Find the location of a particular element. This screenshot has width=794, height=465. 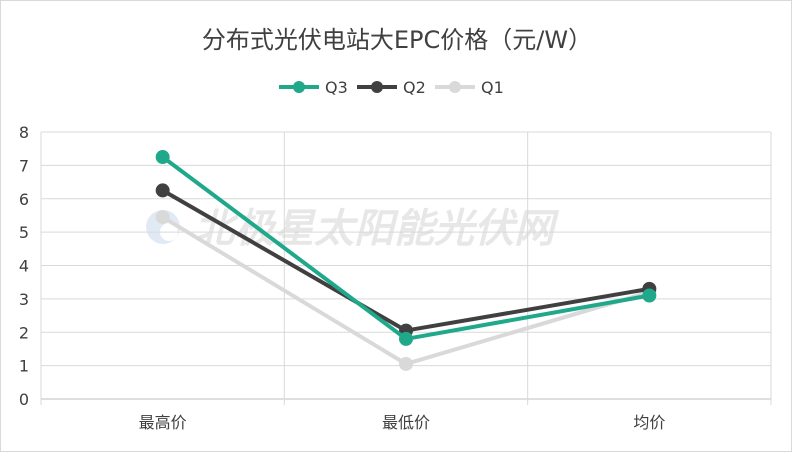

legend-label: Q1 is located at coordinates (492, 87).